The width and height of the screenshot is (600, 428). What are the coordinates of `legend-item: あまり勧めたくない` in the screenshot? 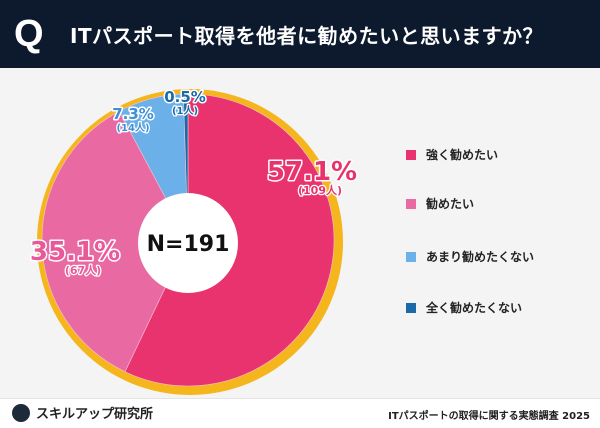 It's located at (470, 256).